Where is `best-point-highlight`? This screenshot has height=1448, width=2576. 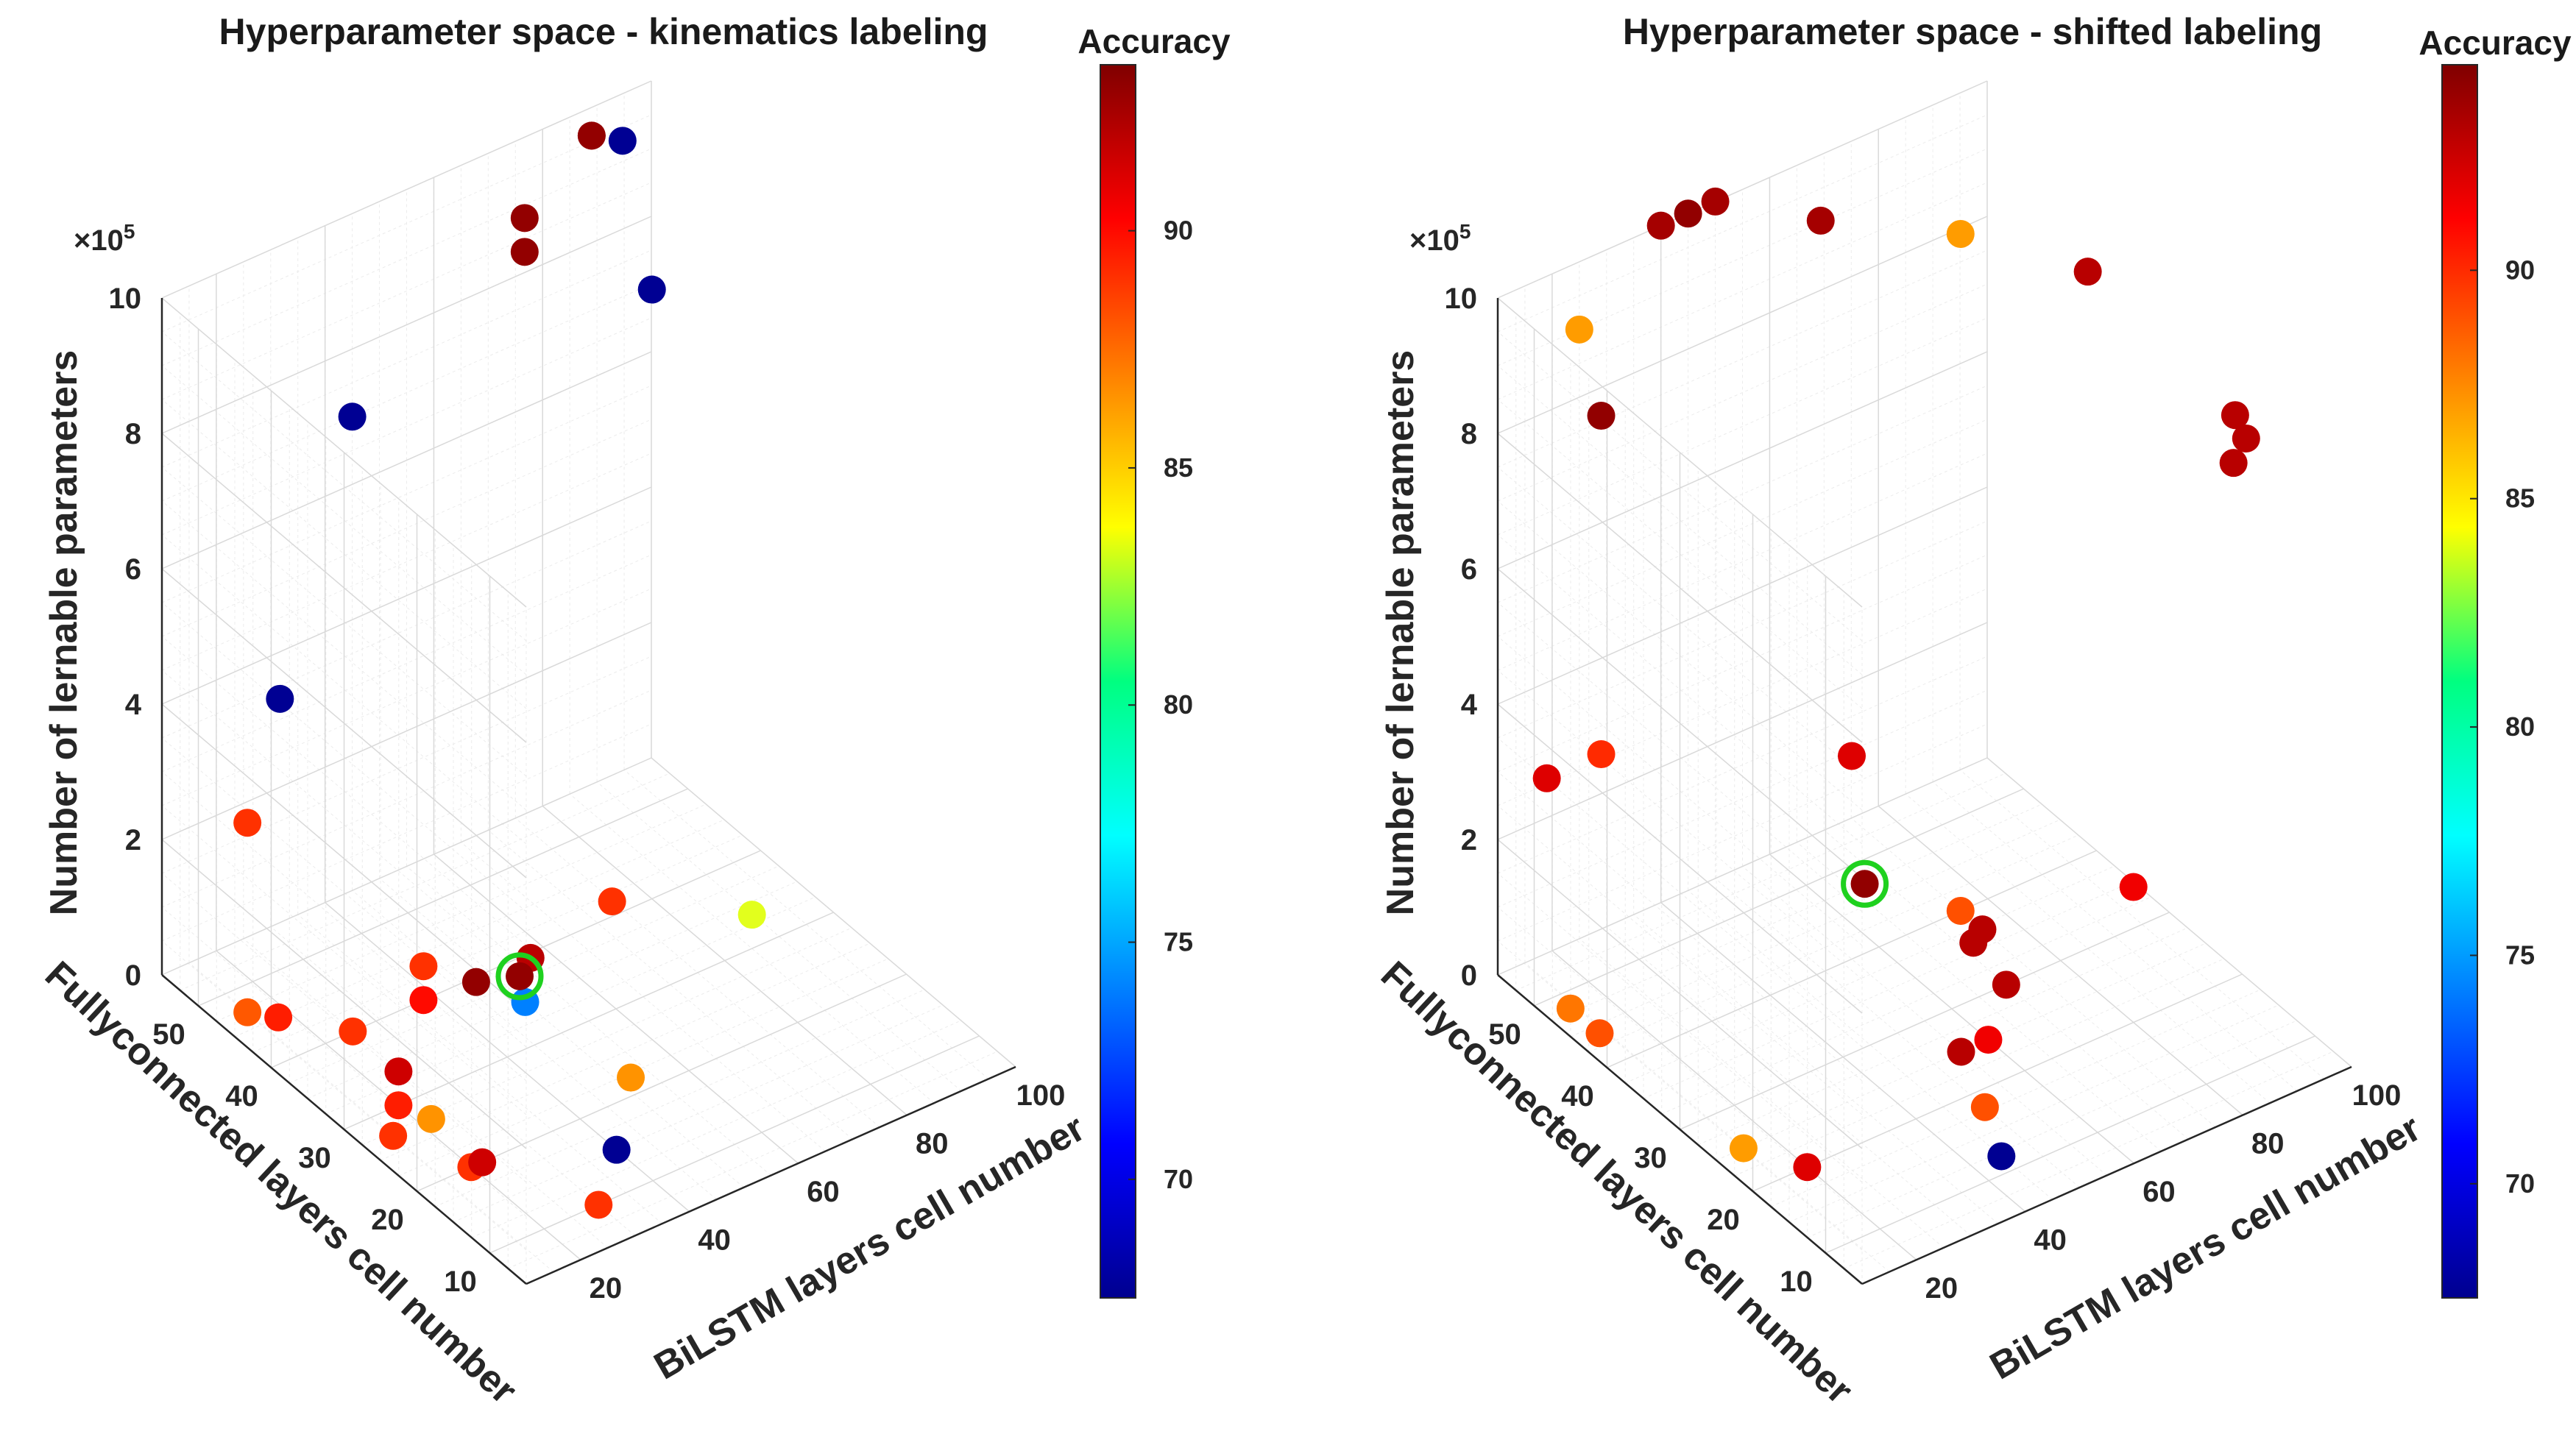 best-point-highlight is located at coordinates (1865, 883).